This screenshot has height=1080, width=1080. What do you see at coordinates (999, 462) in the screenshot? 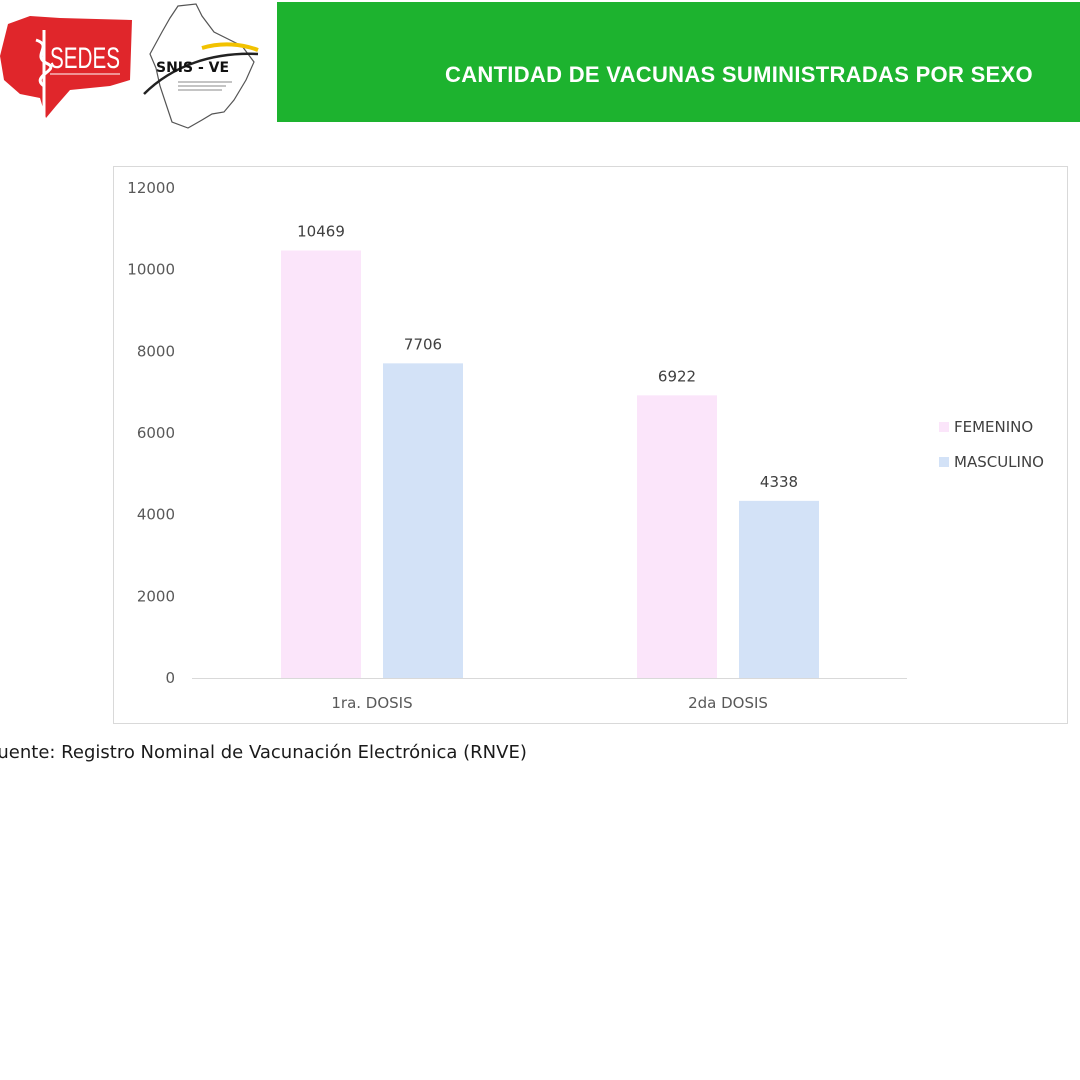
I see `legend-label: MASCULINO` at bounding box center [999, 462].